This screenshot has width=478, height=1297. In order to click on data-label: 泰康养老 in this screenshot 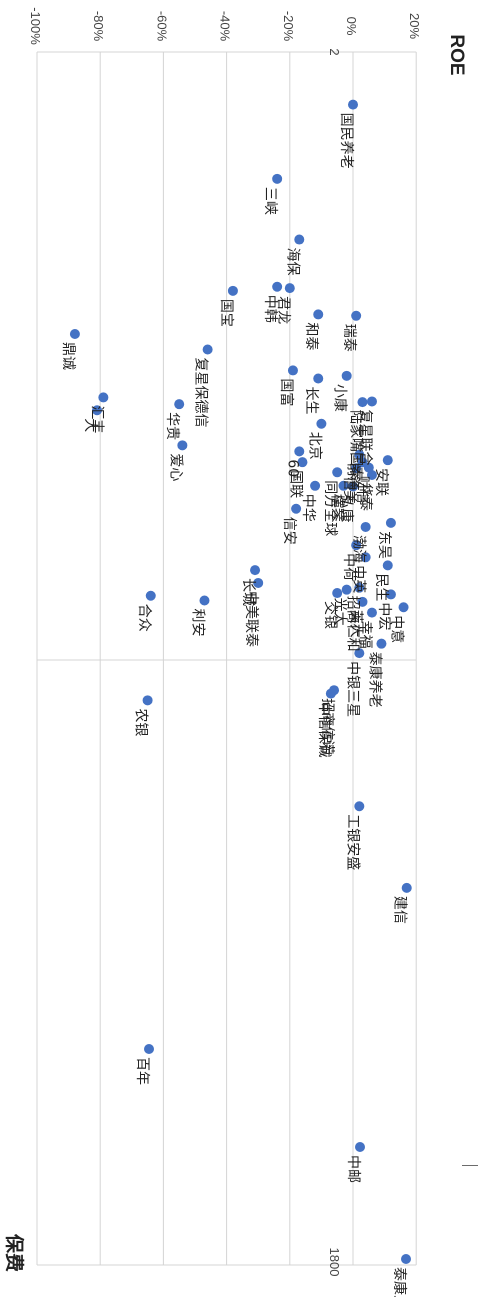, I will do `click(374, 680)`.